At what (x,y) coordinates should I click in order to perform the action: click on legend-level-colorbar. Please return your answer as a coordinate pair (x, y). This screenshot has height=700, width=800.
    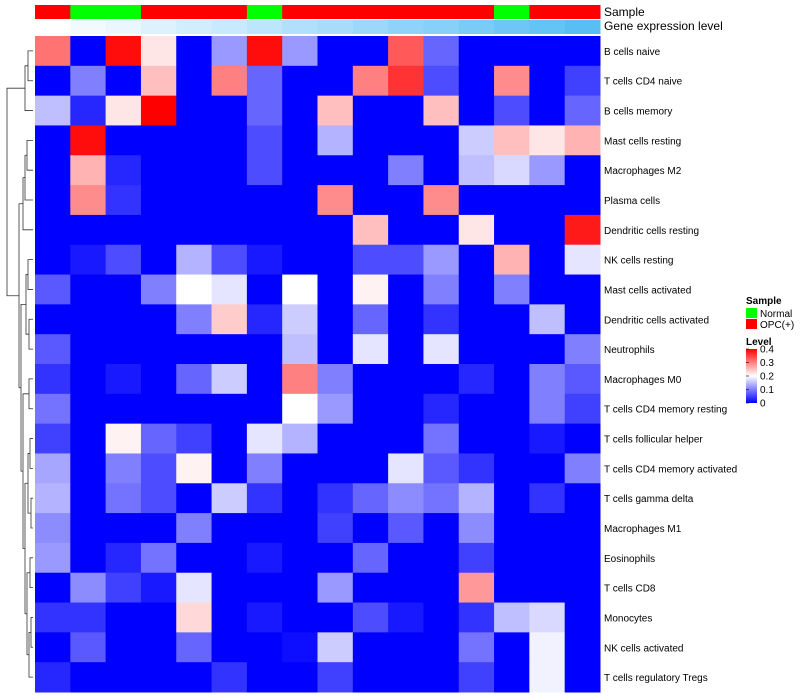
    Looking at the image, I should click on (751, 376).